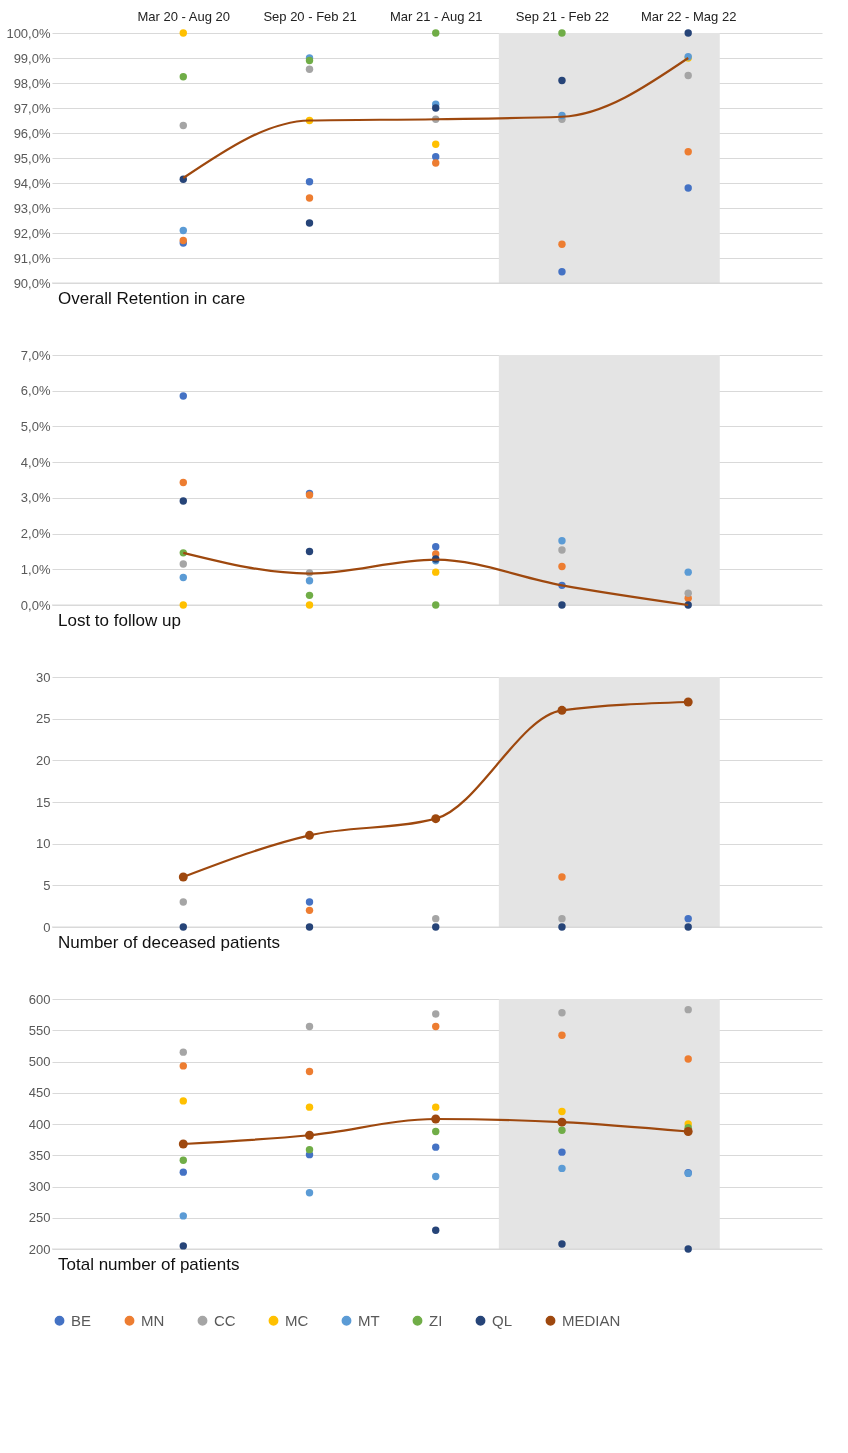 Image resolution: width=848 pixels, height=1453 pixels. Describe the element at coordinates (39, 1155) in the screenshot. I see `y-tick-label: 350` at that location.